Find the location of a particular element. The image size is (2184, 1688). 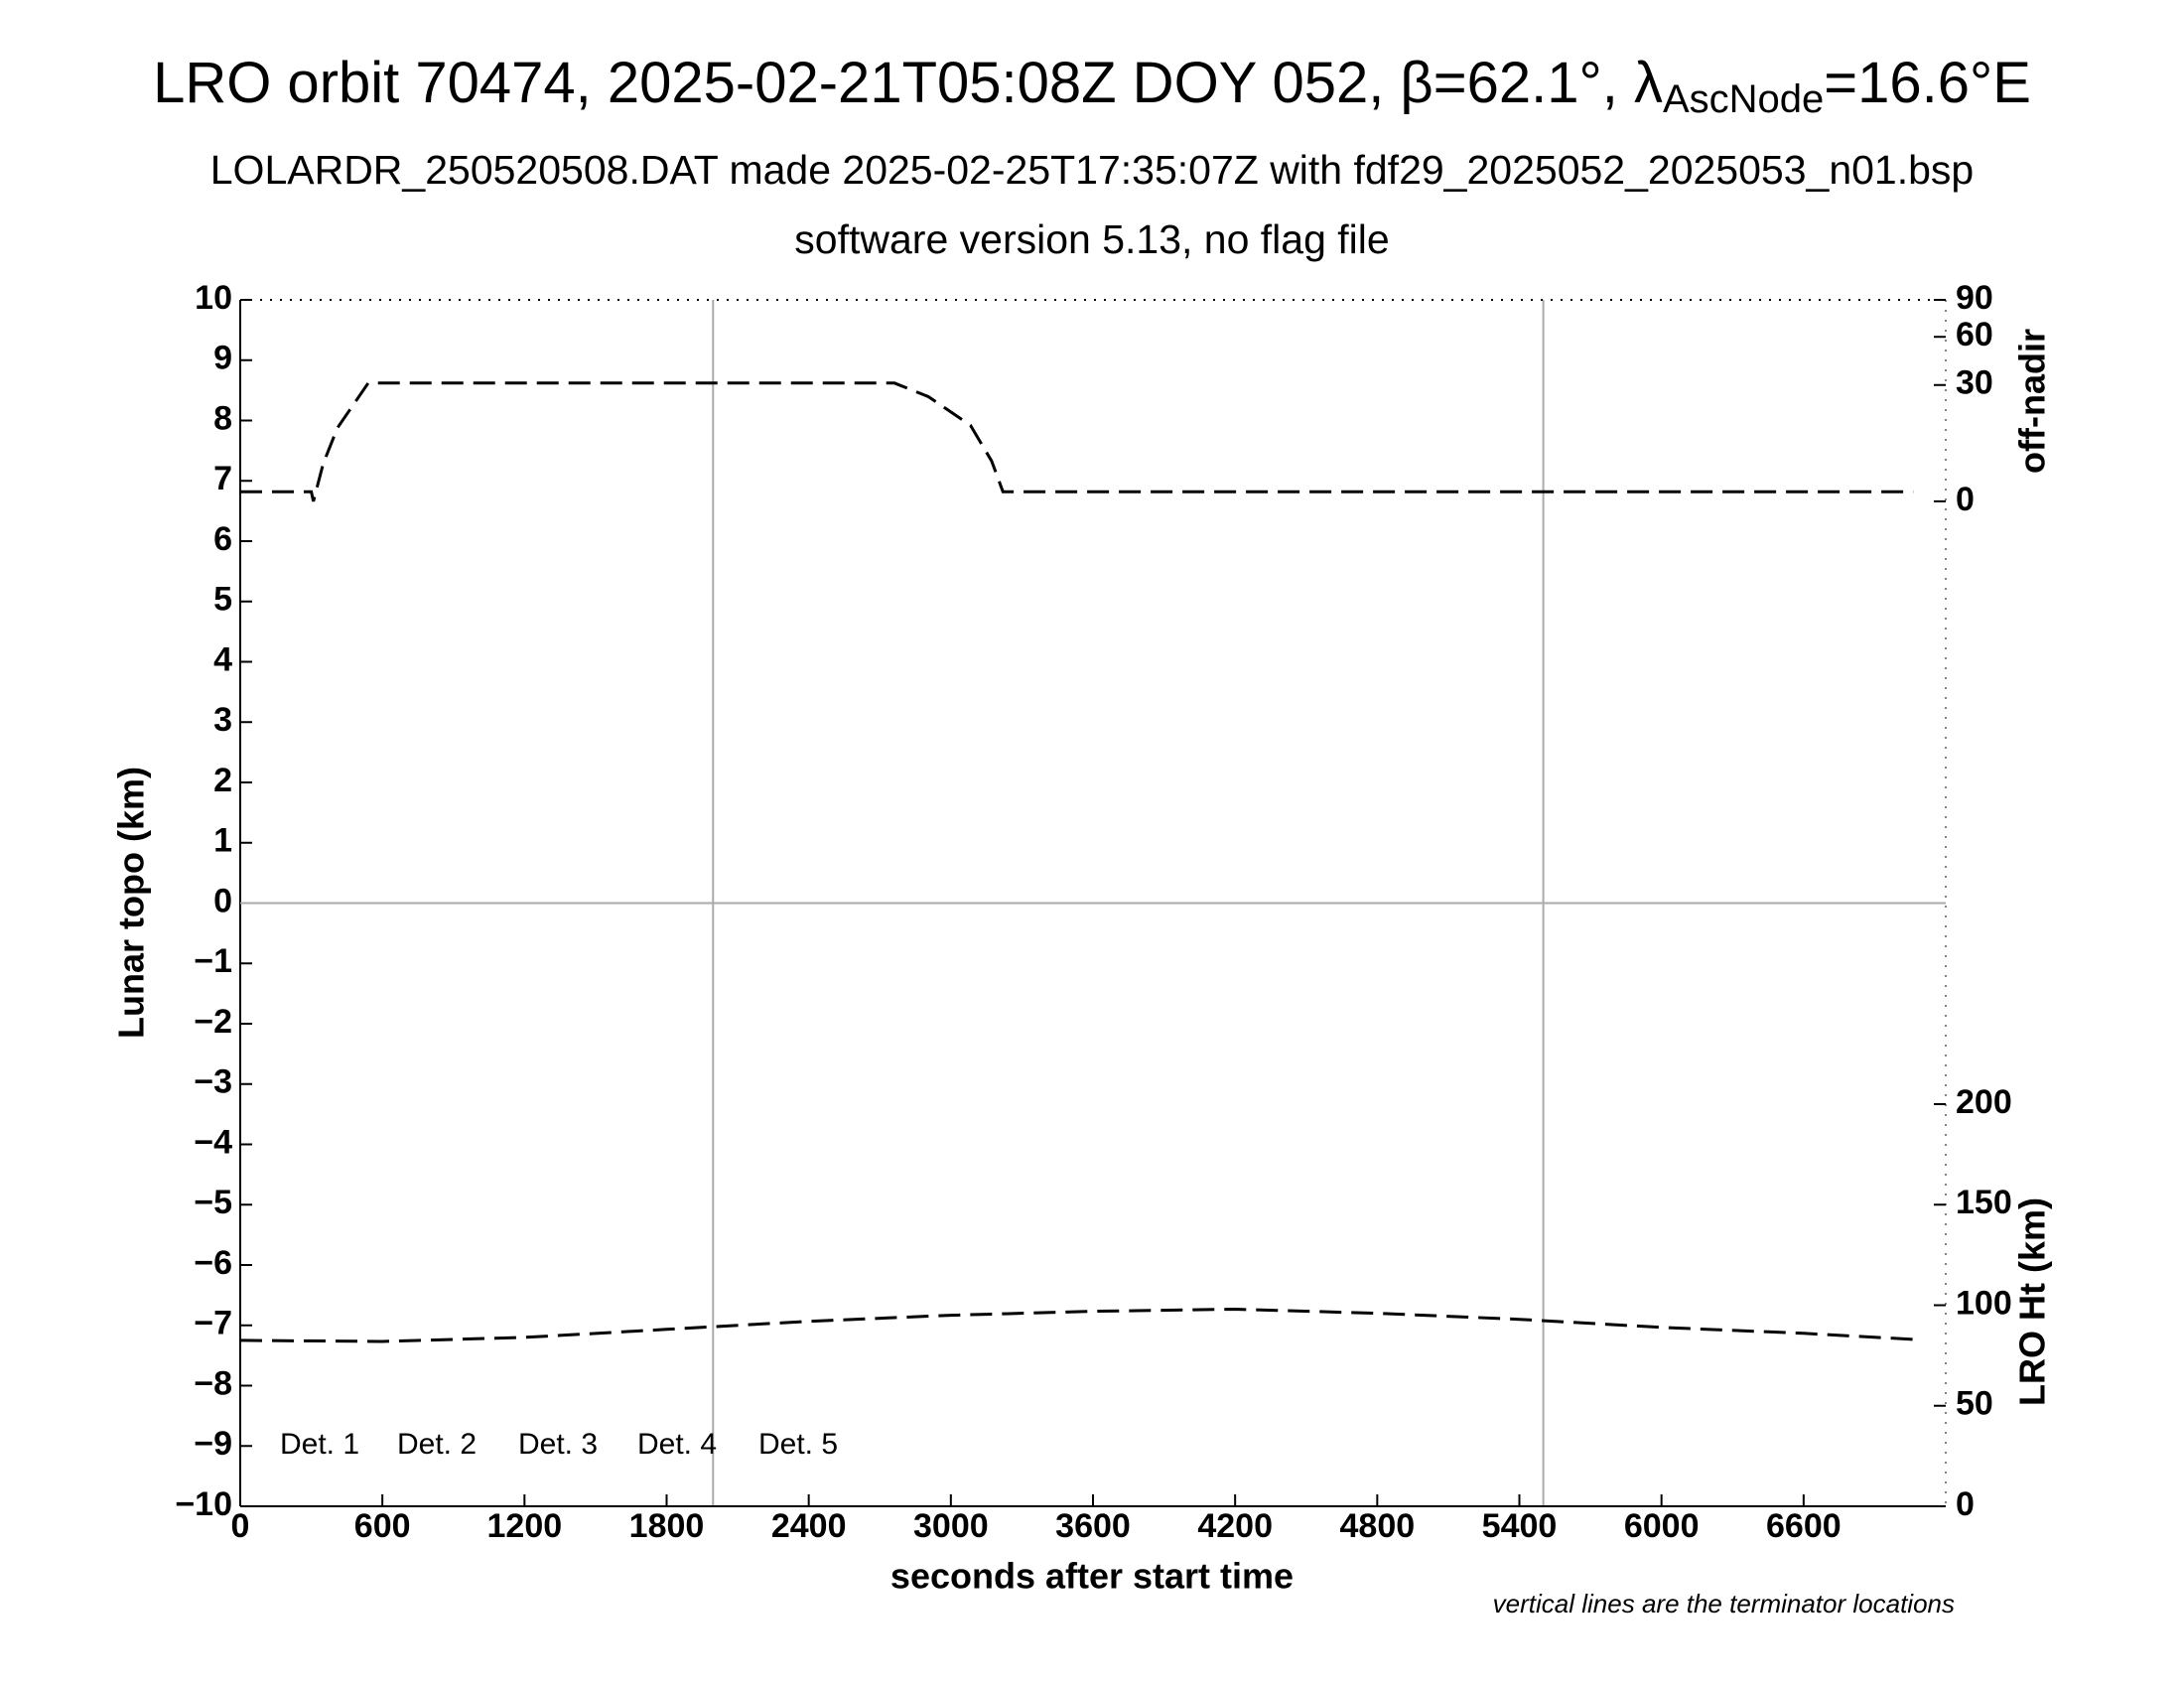

y3-tick-label: 100 is located at coordinates (1984, 1303).